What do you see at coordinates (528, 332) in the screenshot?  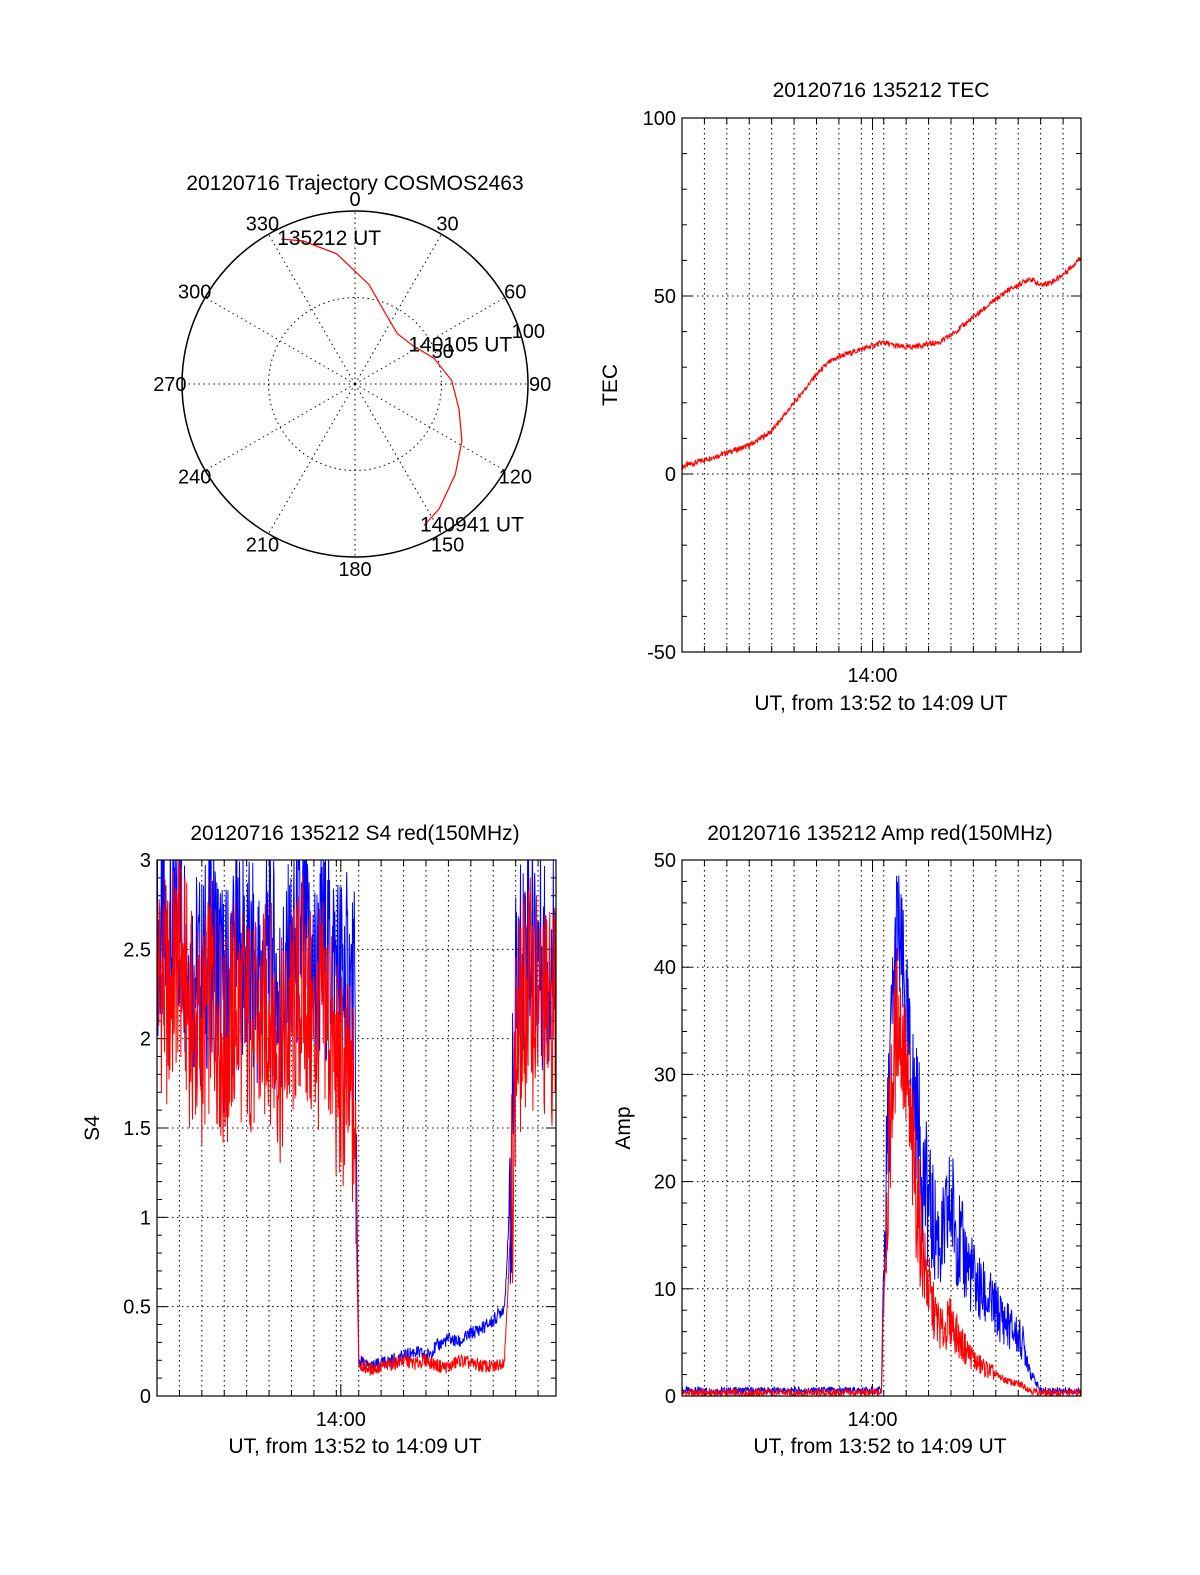 I see `polar-radial-label: 100` at bounding box center [528, 332].